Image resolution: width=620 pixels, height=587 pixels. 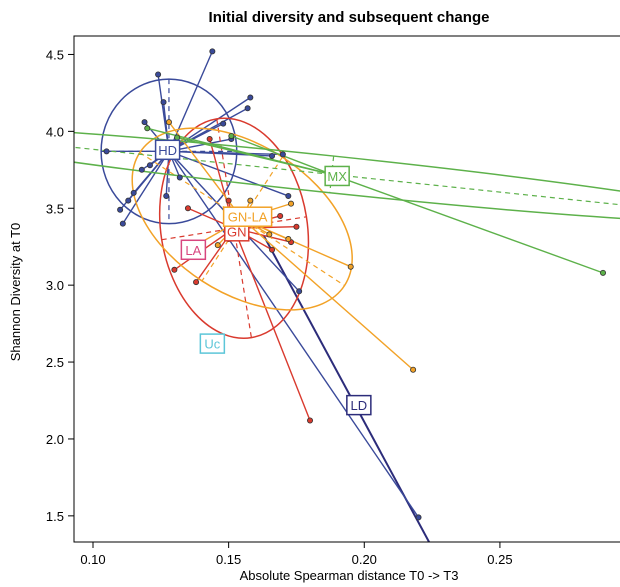 I want to click on y-tick-label: 3.0, so click(x=55, y=285).